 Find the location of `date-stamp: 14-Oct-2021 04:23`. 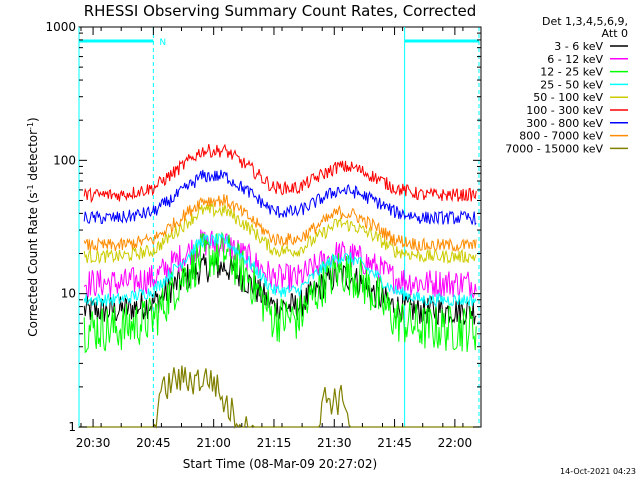

date-stamp: 14-Oct-2021 04:23 is located at coordinates (598, 471).